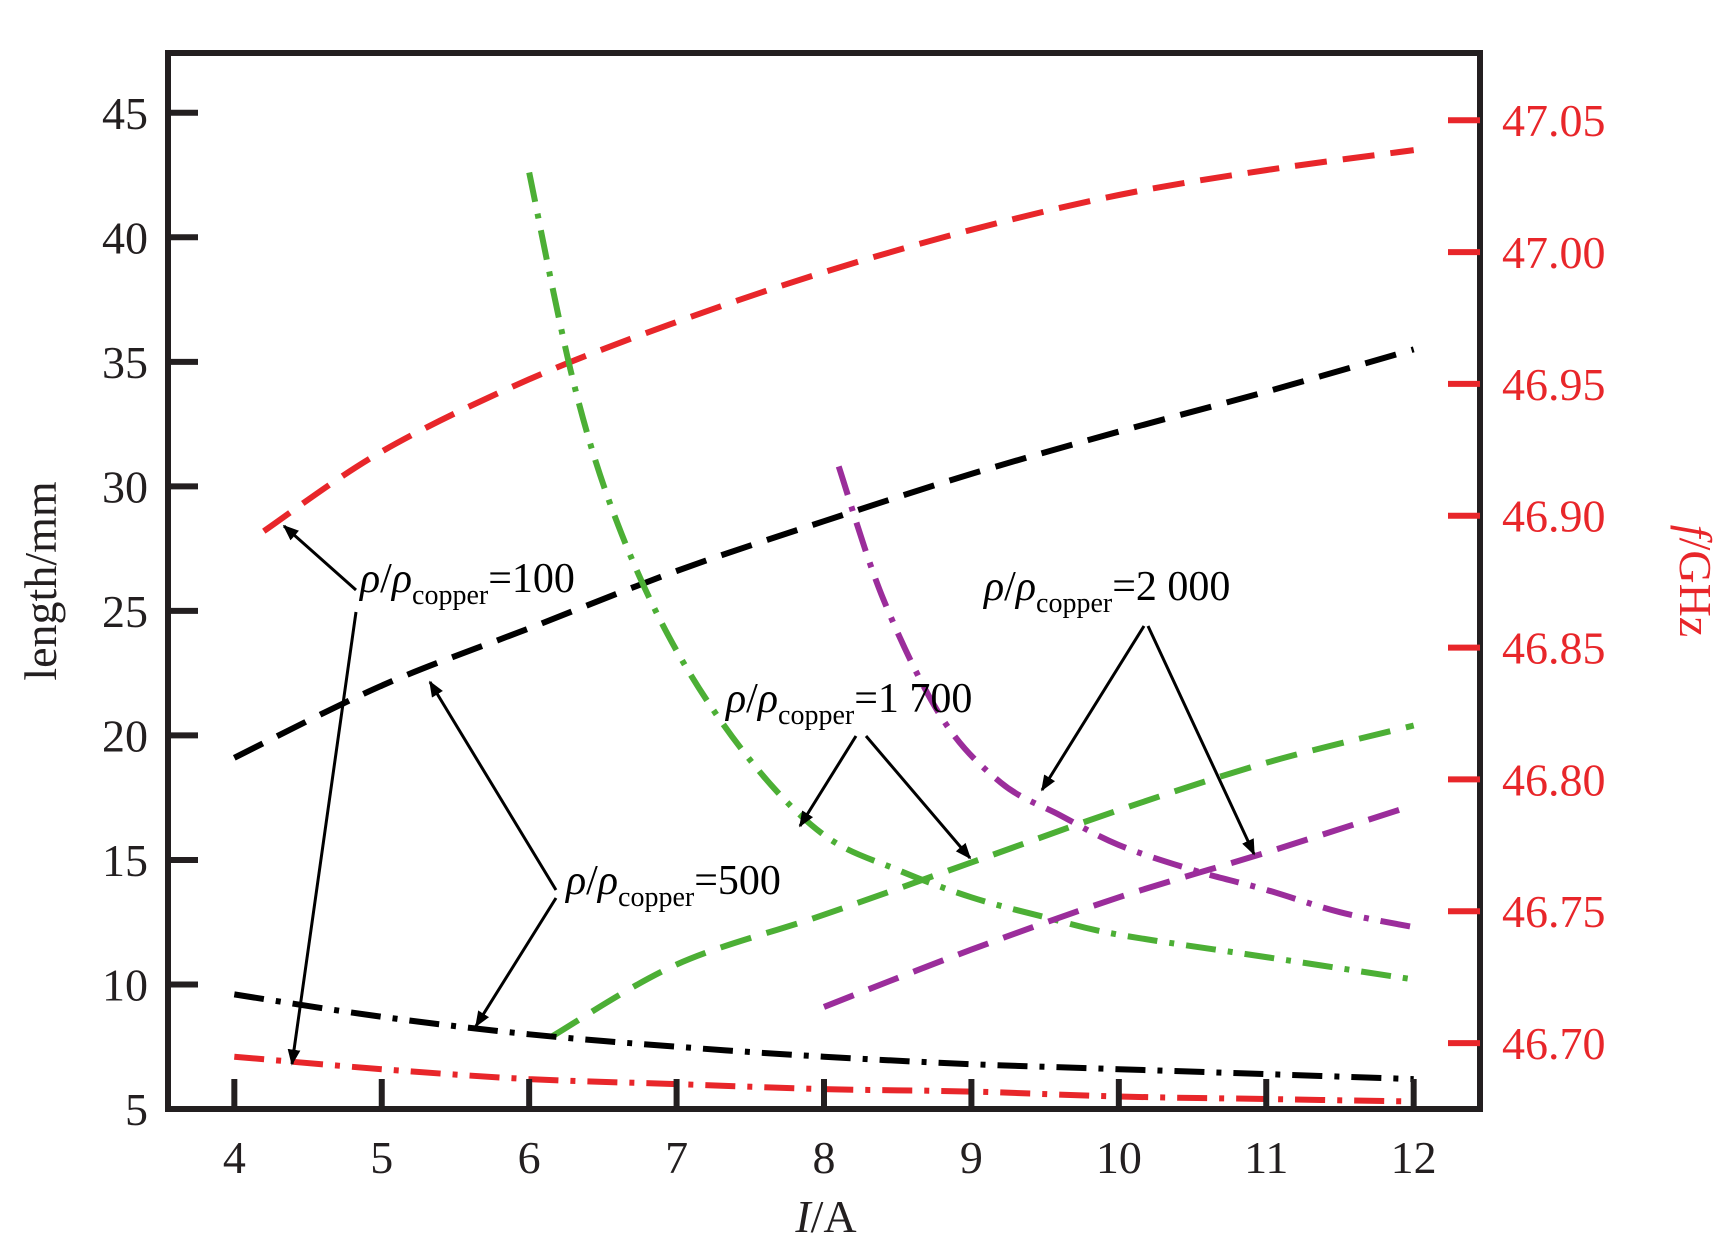 Image resolution: width=1718 pixels, height=1244 pixels. What do you see at coordinates (824, 1157) in the screenshot?
I see `x-tick-label: 8` at bounding box center [824, 1157].